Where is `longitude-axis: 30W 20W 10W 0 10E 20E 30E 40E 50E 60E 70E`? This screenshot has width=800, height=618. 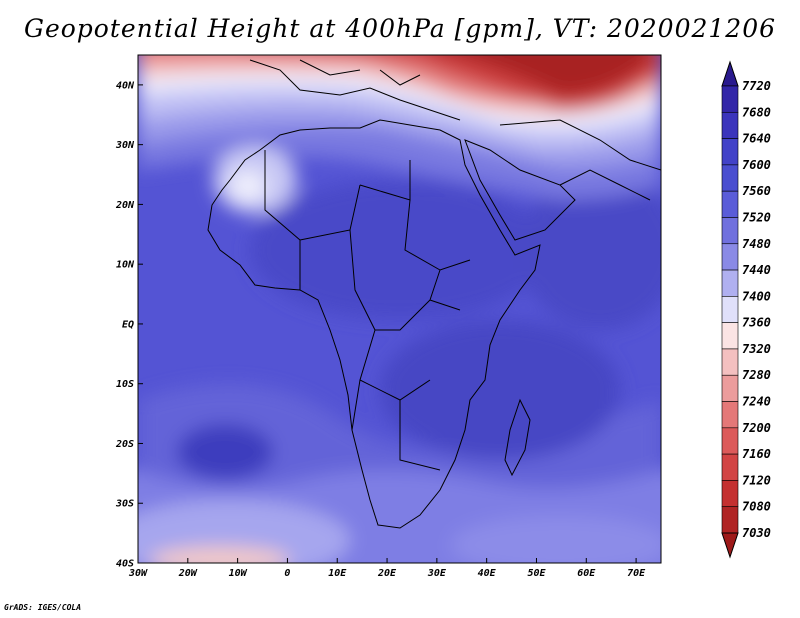 longitude-axis: 30W 20W 10W 0 10E 20E 30E 40E 50E 60E 70E is located at coordinates (387, 568).